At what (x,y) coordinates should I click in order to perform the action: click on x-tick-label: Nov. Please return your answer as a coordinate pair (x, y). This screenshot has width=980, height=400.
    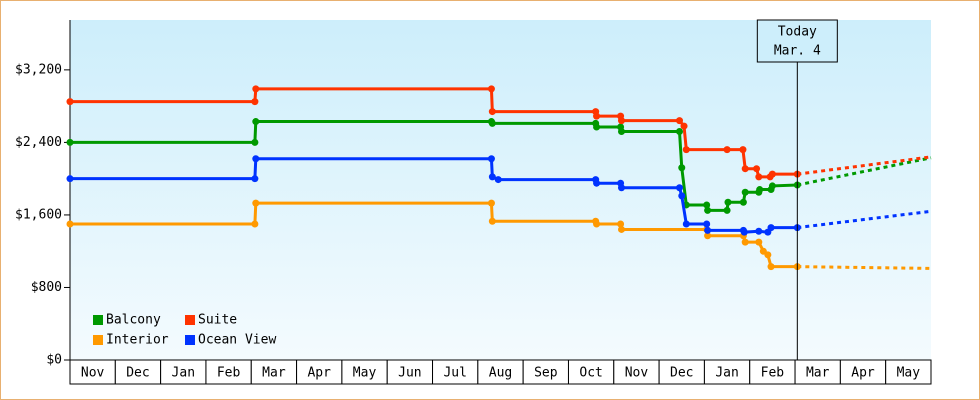
    Looking at the image, I should click on (93, 373).